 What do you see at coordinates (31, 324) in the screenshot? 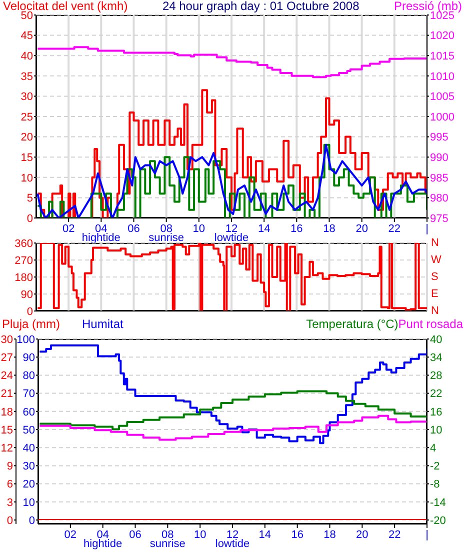
I see `text: Pluja (mm)` at bounding box center [31, 324].